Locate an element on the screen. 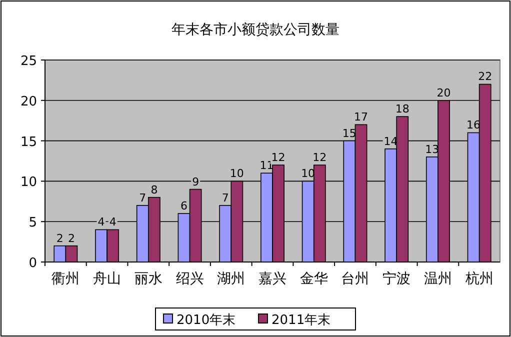 This screenshot has height=337, width=511. data-label: 22 is located at coordinates (485, 77).